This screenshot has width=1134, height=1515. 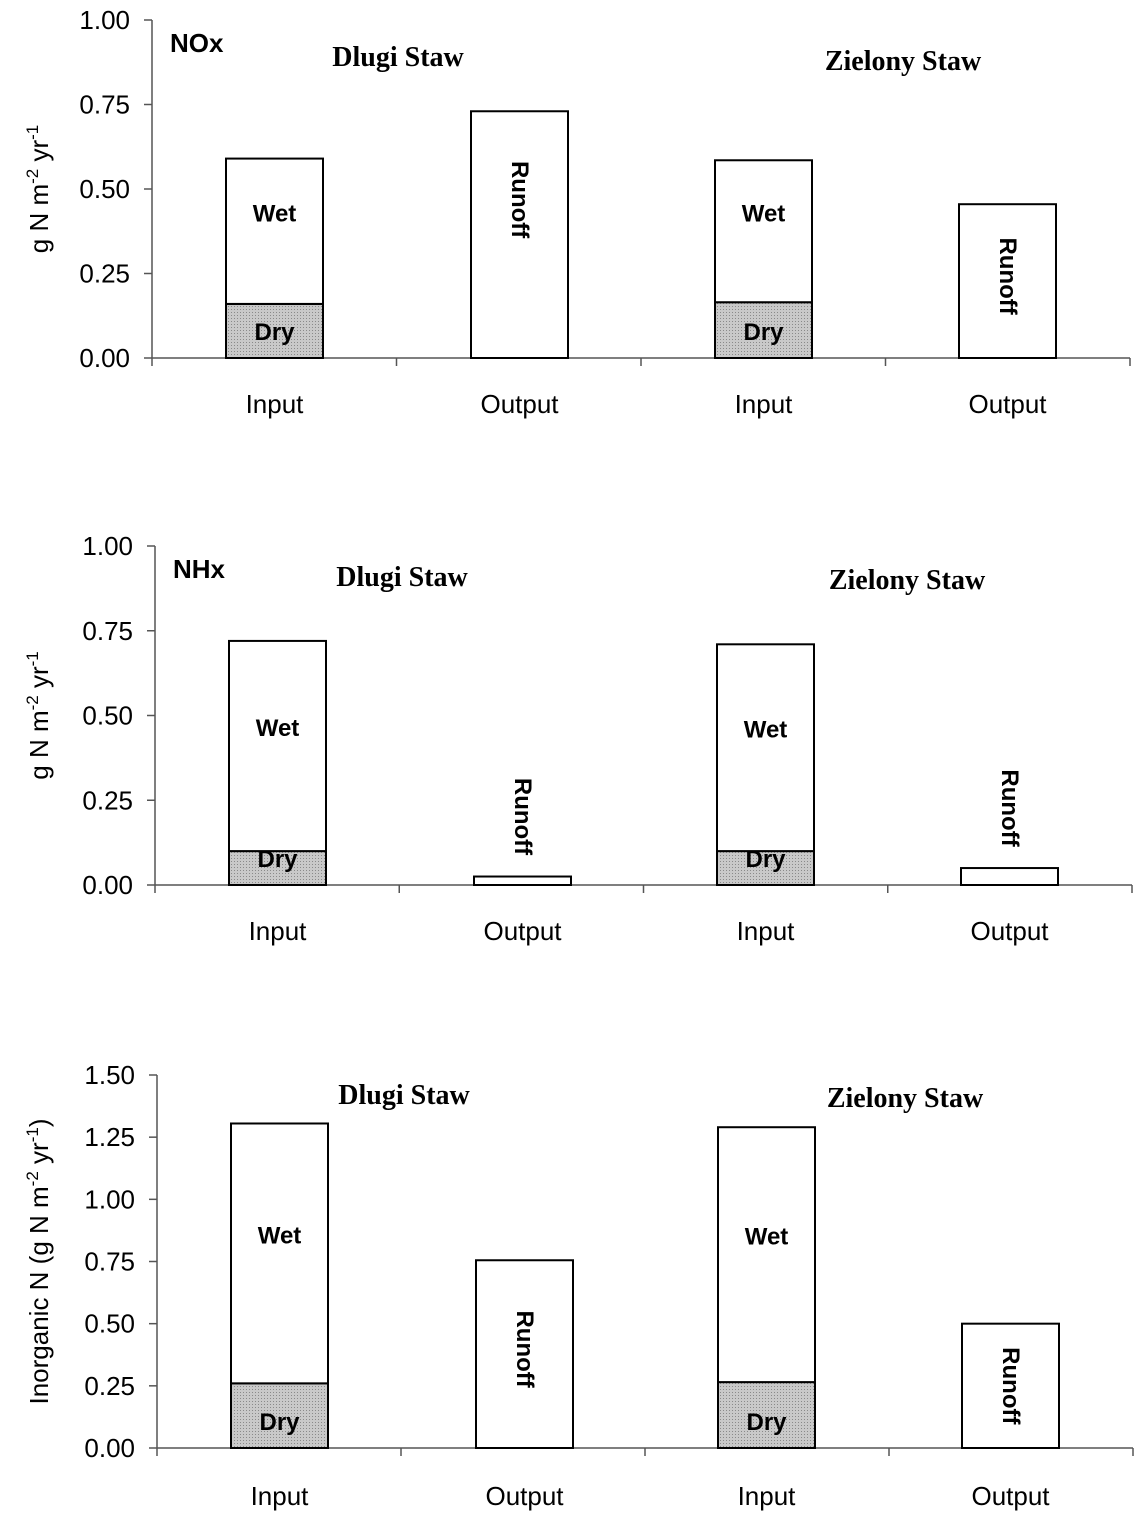 What do you see at coordinates (199, 569) in the screenshot?
I see `panel-label: NHx` at bounding box center [199, 569].